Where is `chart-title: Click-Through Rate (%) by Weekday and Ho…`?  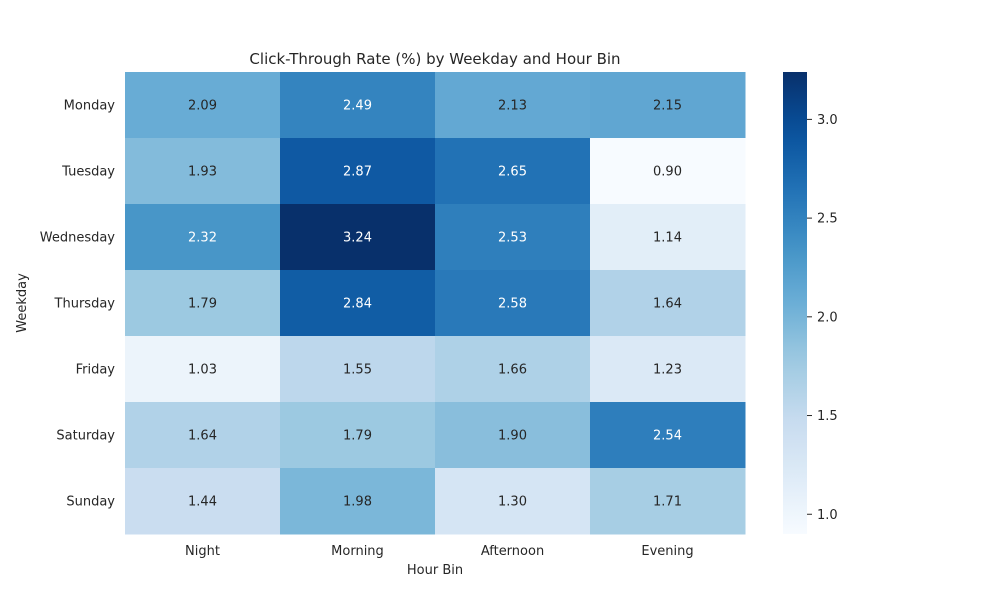
chart-title: Click-Through Rate (%) by Weekday and Ho… is located at coordinates (434, 59).